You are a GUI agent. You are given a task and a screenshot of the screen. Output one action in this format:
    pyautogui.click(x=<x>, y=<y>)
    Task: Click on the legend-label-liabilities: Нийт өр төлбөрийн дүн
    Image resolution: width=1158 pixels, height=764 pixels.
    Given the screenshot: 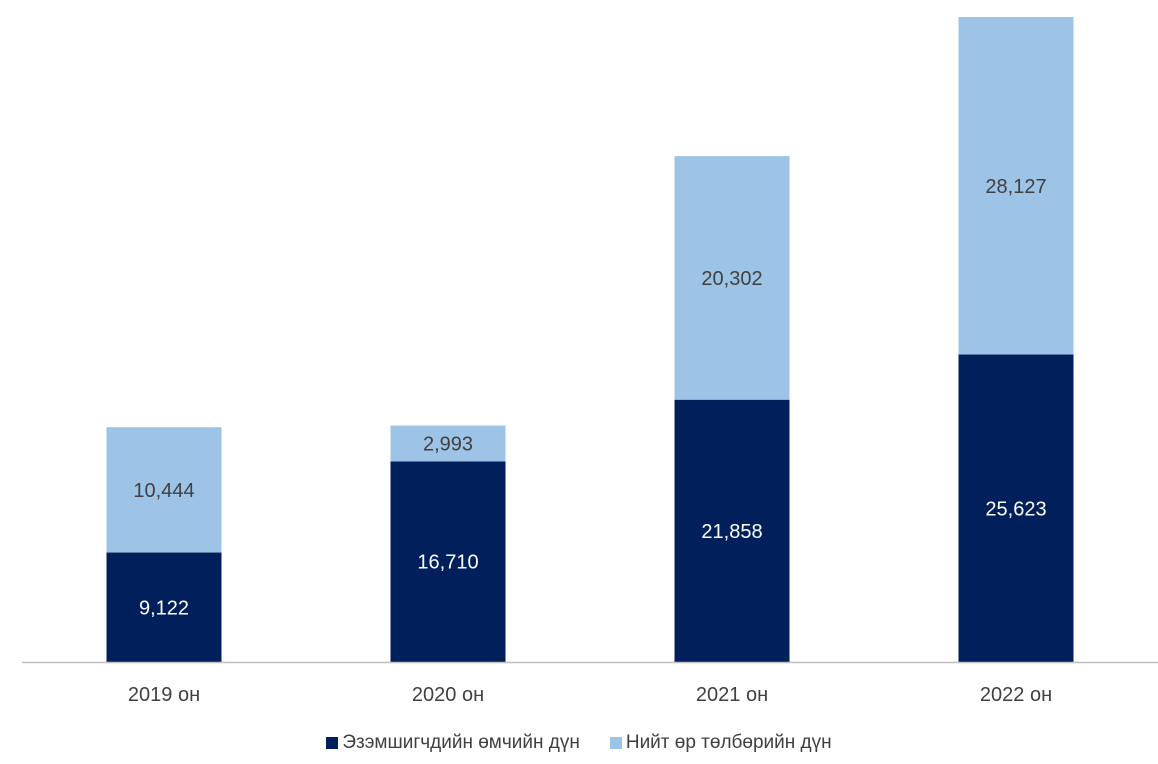 What is the action you would take?
    pyautogui.click(x=728, y=742)
    